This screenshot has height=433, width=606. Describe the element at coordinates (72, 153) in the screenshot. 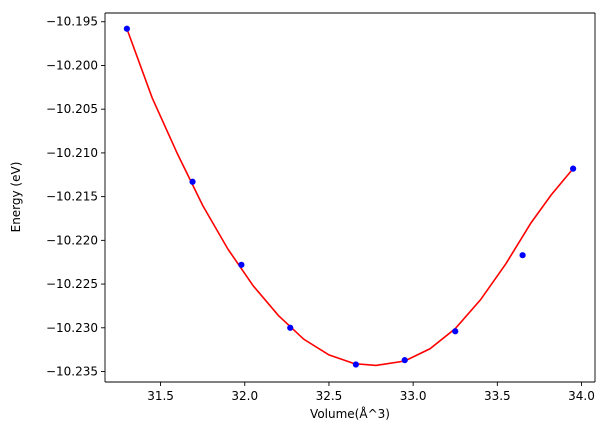

I see `y-tick-label: −10.210` at that location.